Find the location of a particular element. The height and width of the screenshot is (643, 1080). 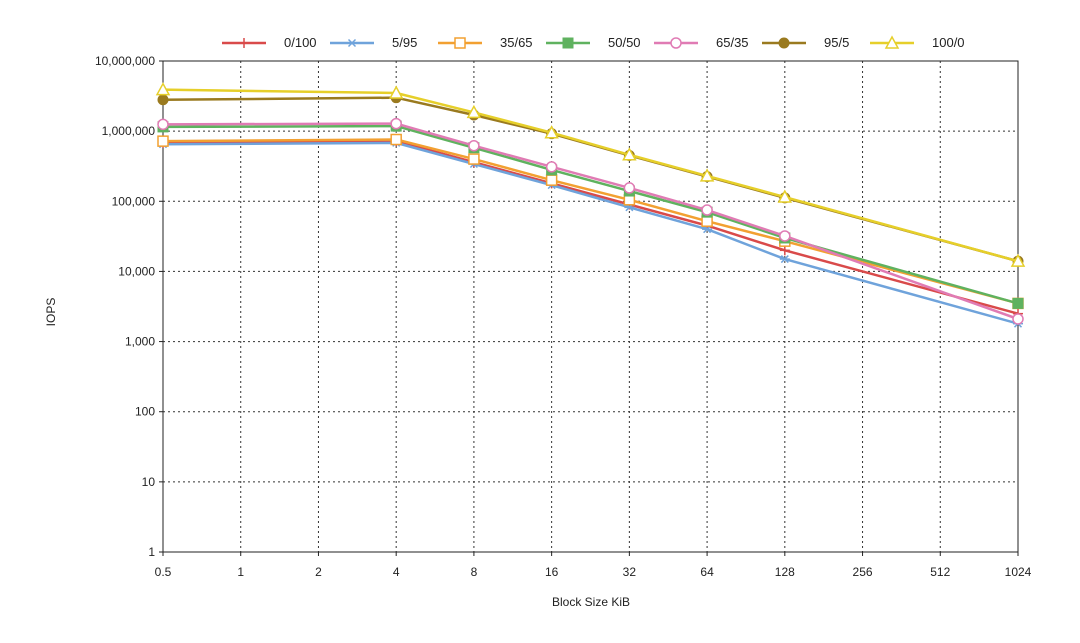

data-point-d2 is located at coordinates (784, 259).